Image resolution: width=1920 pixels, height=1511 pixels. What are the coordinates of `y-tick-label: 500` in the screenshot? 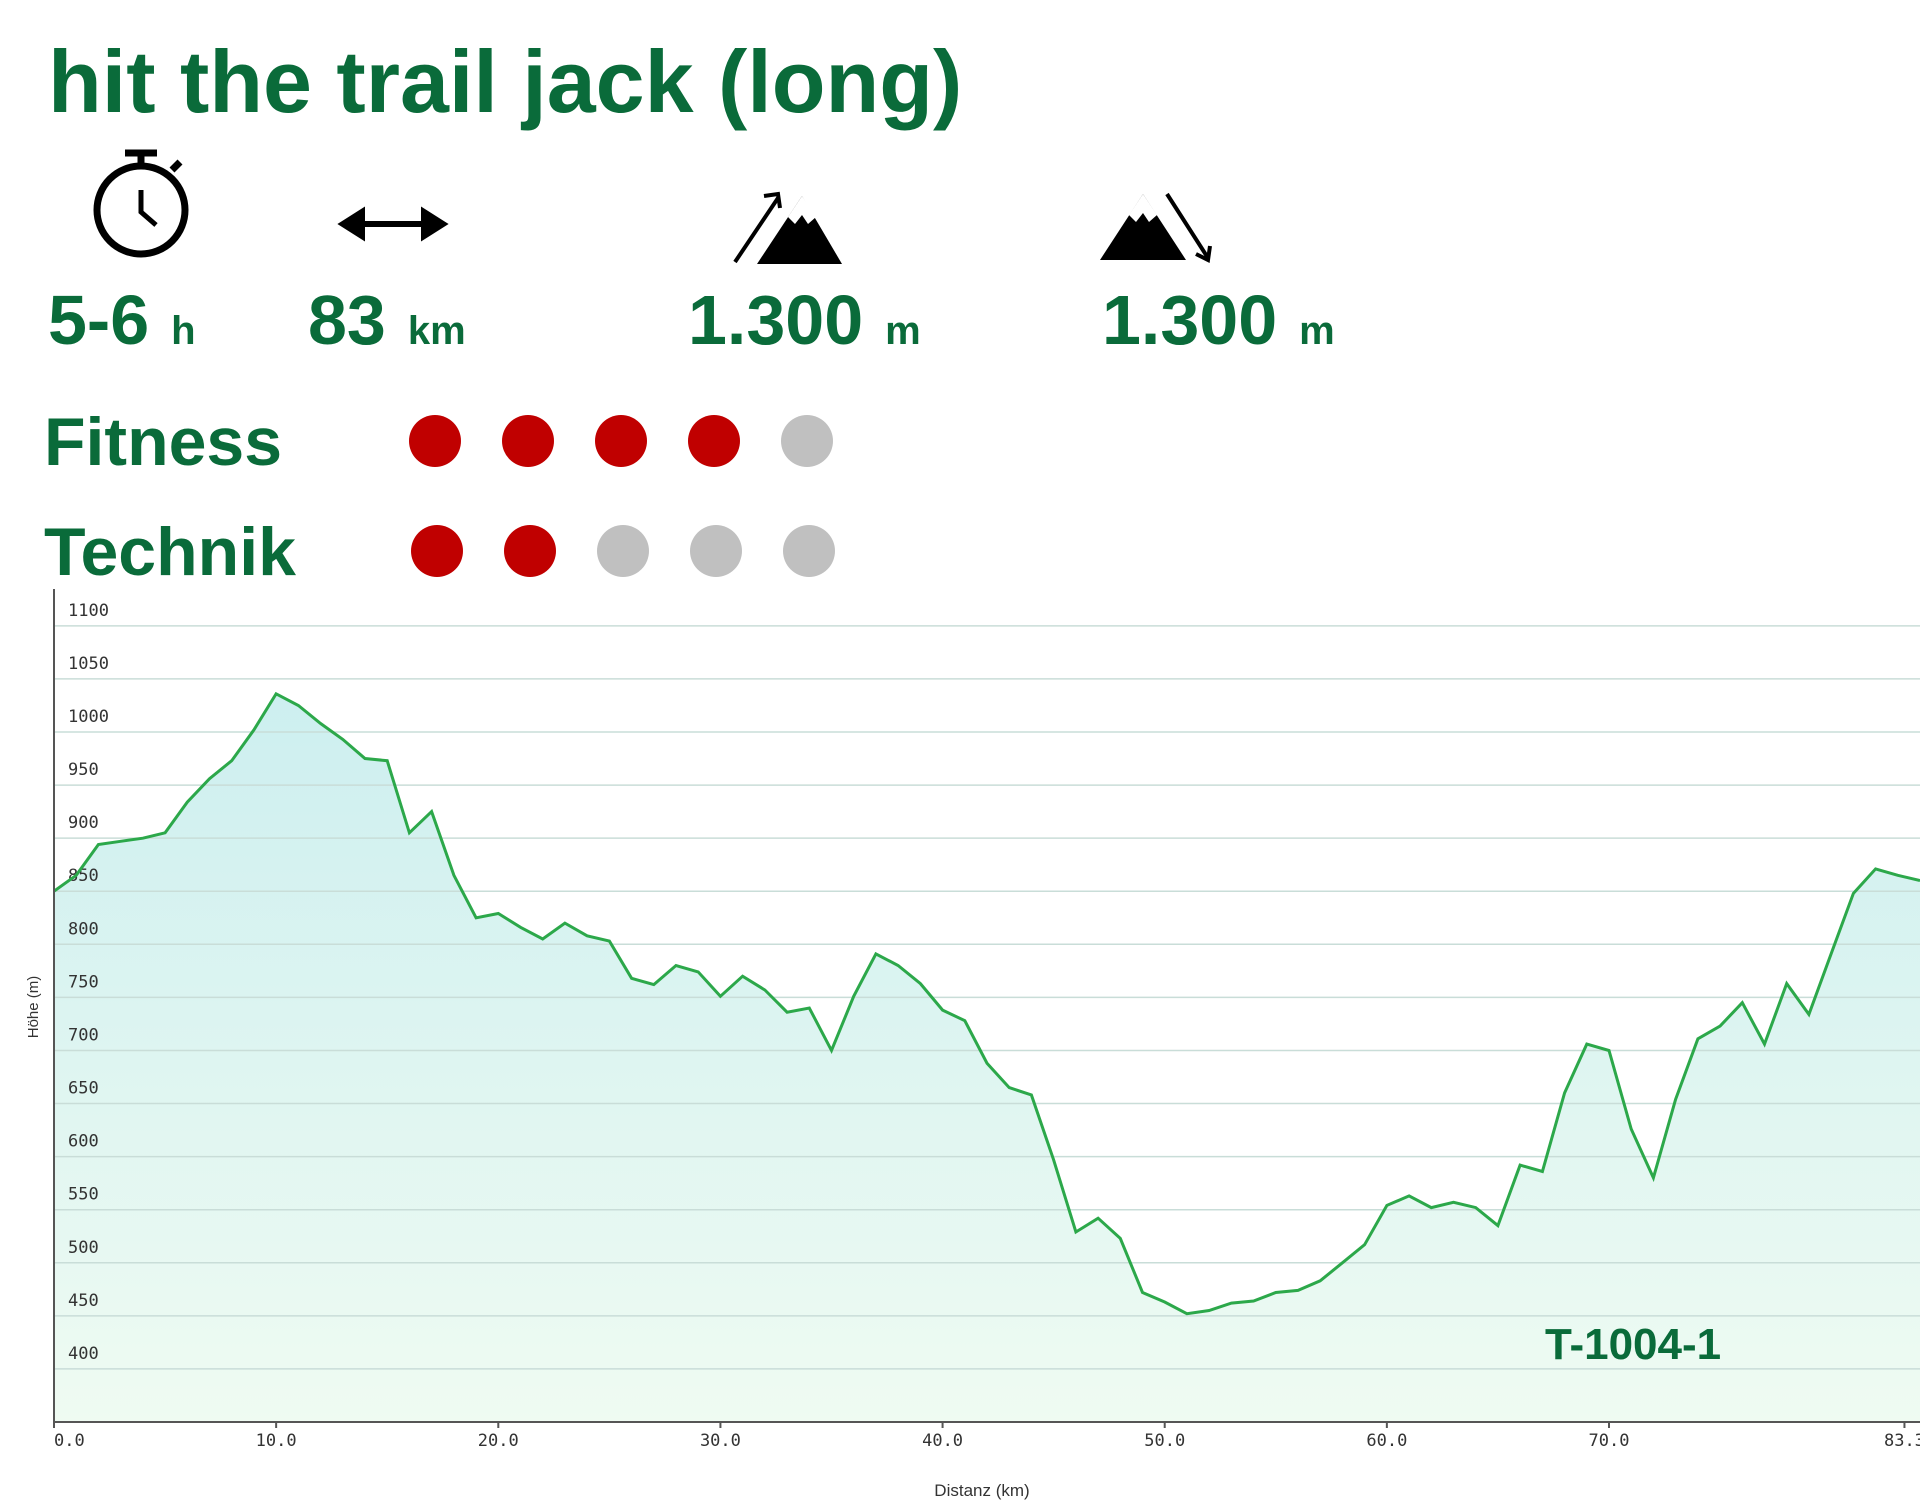 It's located at (83, 1248).